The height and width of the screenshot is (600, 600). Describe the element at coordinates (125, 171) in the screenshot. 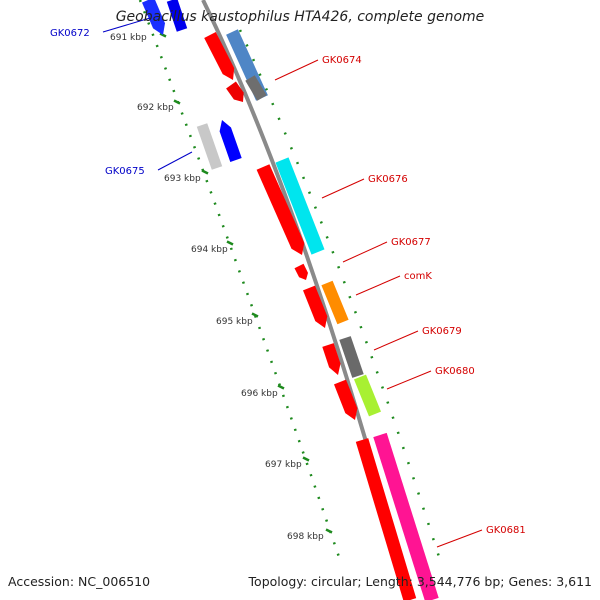

I see `gene-label-gk0675: GK0675` at that location.